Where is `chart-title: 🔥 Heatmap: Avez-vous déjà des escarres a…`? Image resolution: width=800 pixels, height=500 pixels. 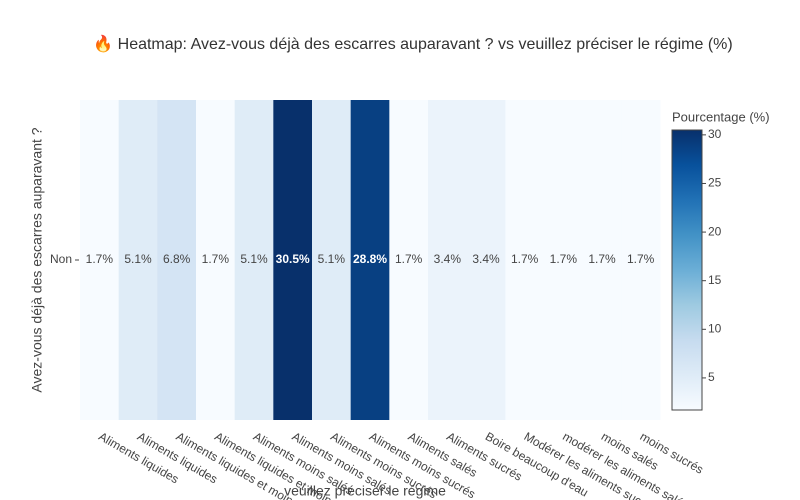 chart-title: 🔥 Heatmap: Avez-vous déjà des escarres a… is located at coordinates (412, 43).